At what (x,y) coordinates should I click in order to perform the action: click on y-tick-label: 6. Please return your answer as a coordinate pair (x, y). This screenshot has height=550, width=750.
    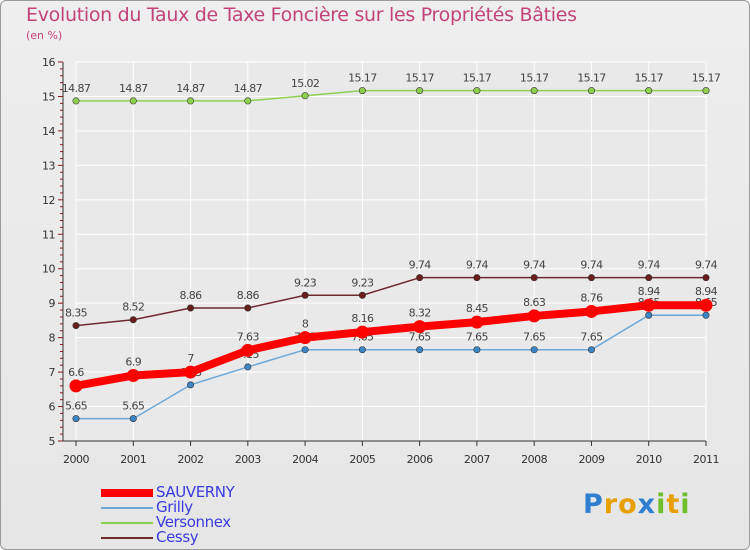
    Looking at the image, I should click on (52, 407).